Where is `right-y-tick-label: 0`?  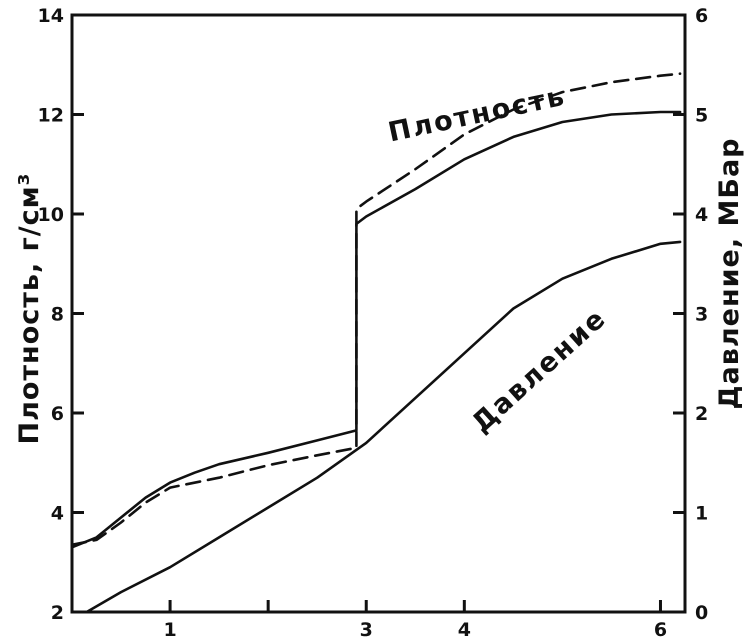
right-y-tick-label: 0 is located at coordinates (701, 613).